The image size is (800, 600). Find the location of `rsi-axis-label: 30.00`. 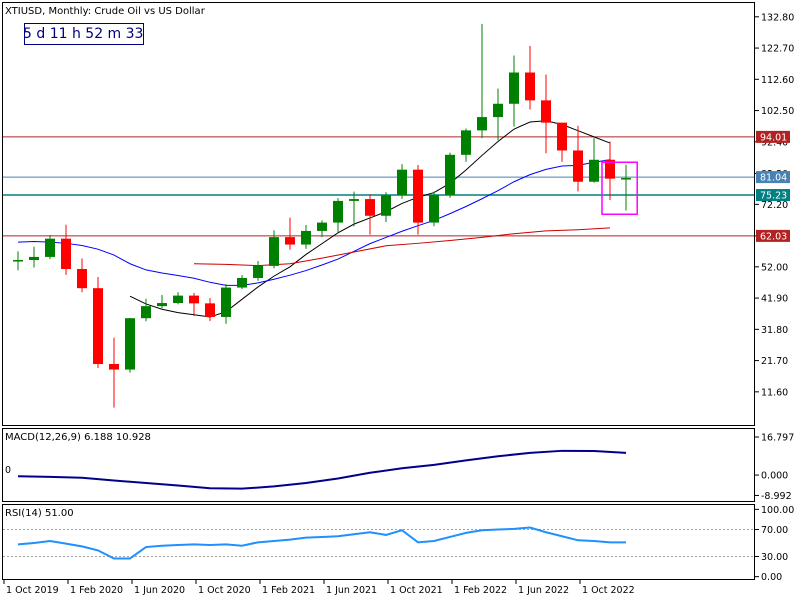

rsi-axis-label: 30.00 is located at coordinates (774, 557).